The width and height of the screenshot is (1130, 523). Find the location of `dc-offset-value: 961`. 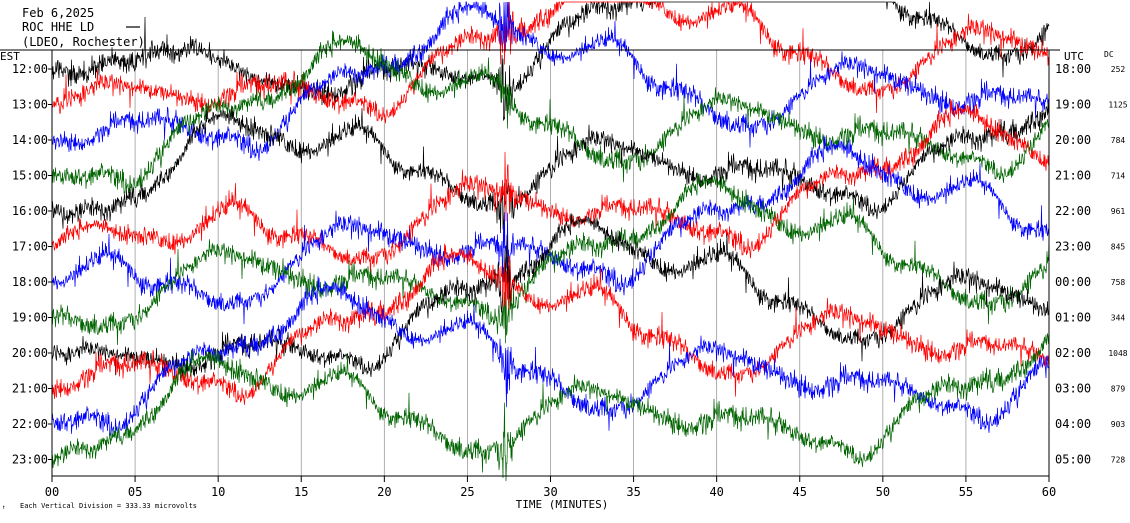

dc-offset-value: 961 is located at coordinates (1118, 211).